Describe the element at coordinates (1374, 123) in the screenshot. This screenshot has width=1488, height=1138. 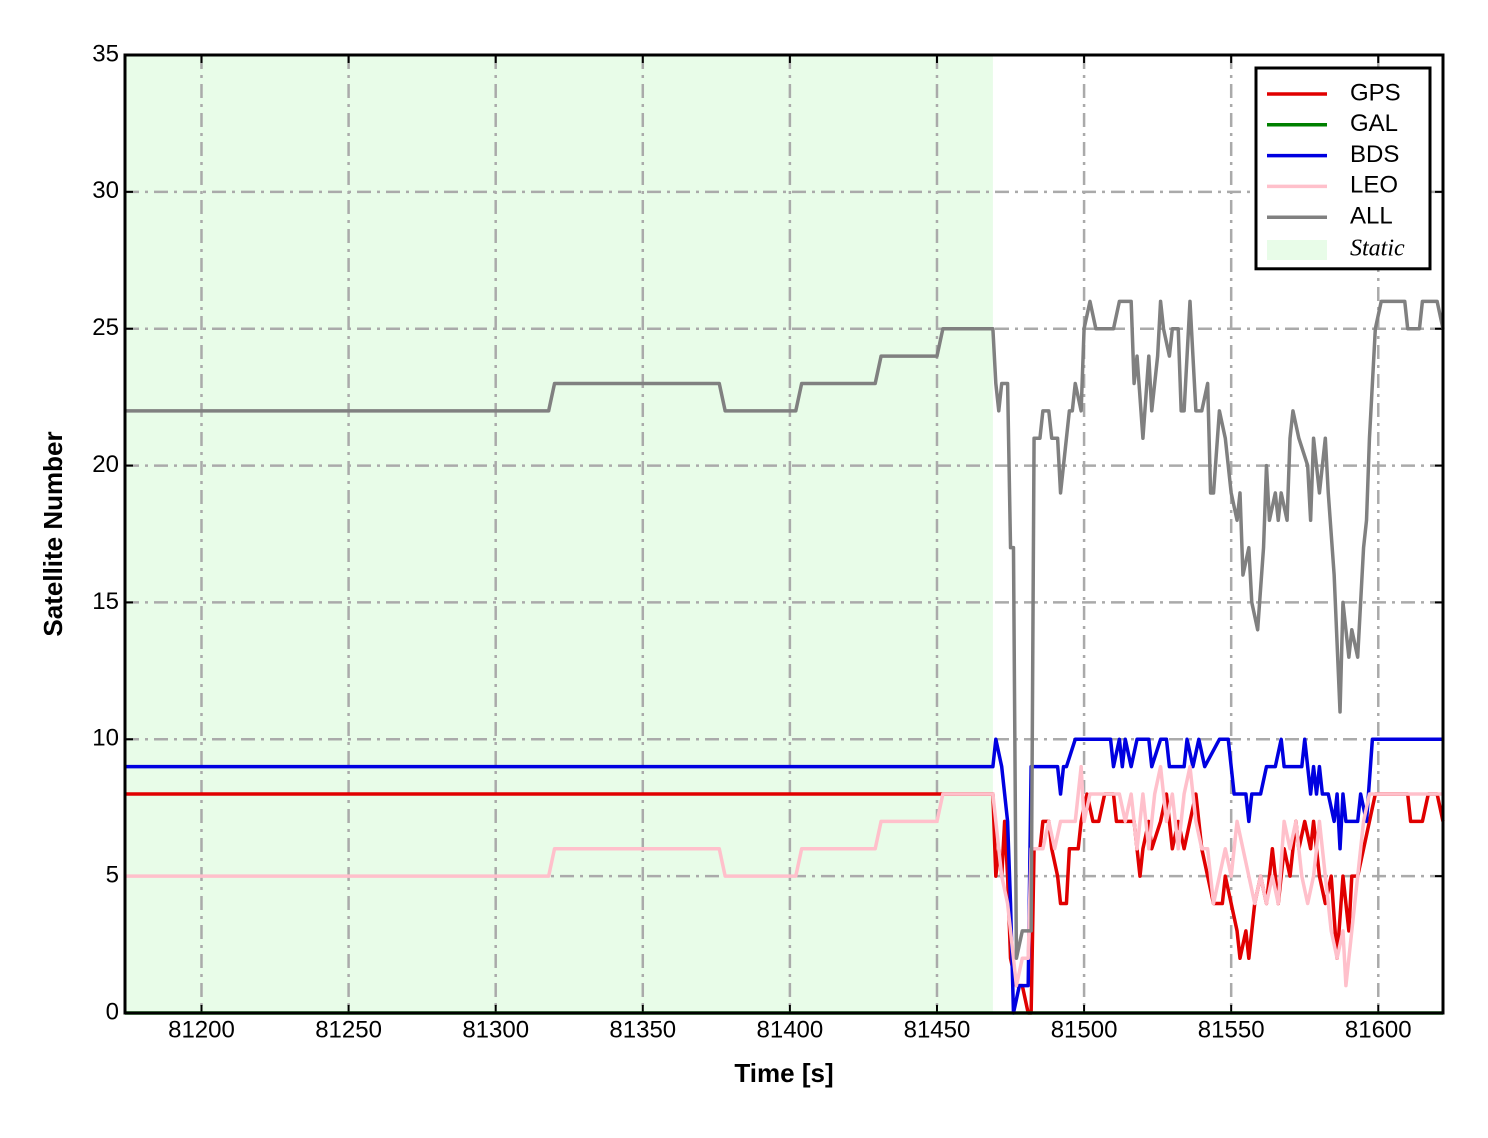
I see `legend-label: GAL` at that location.